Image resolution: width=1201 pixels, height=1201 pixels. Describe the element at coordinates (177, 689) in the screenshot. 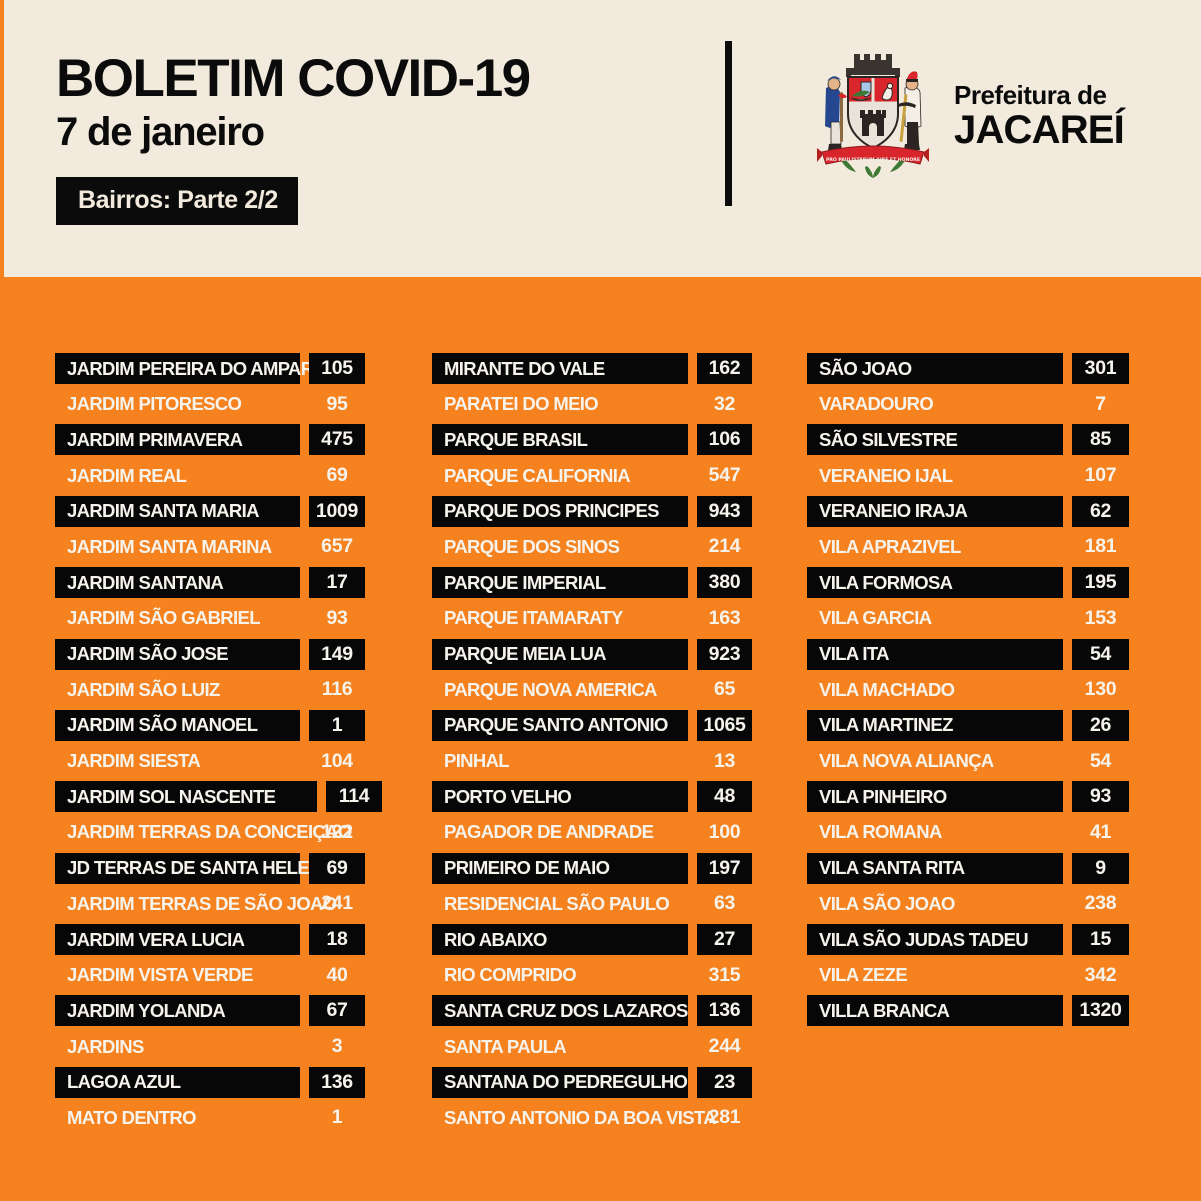

I see `neighborhood-name-cell: JARDIM SÃO LUIZ` at that location.